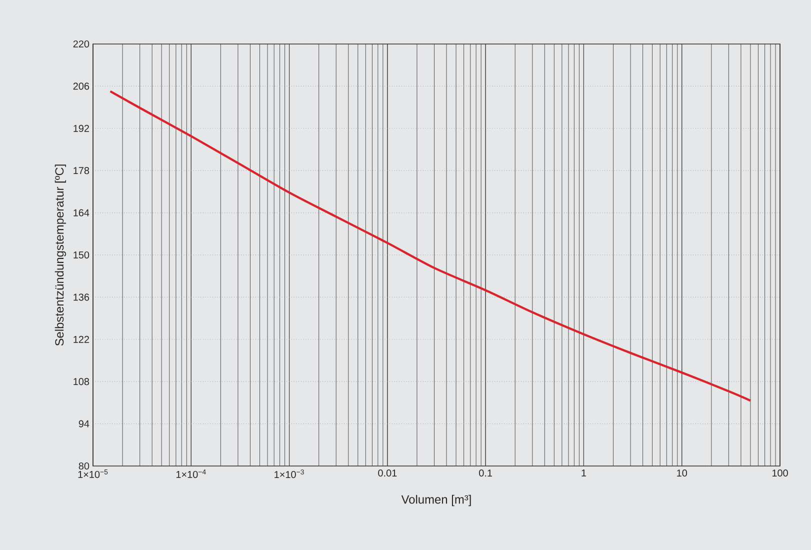 This screenshot has width=811, height=550. What do you see at coordinates (584, 473) in the screenshot?
I see `x-tick-label: 1` at bounding box center [584, 473].